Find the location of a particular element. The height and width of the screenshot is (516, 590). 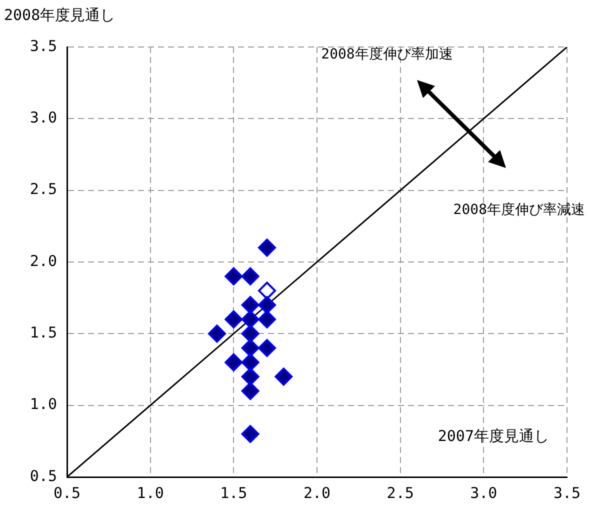

y-tick-label: 3.0 is located at coordinates (43, 117).